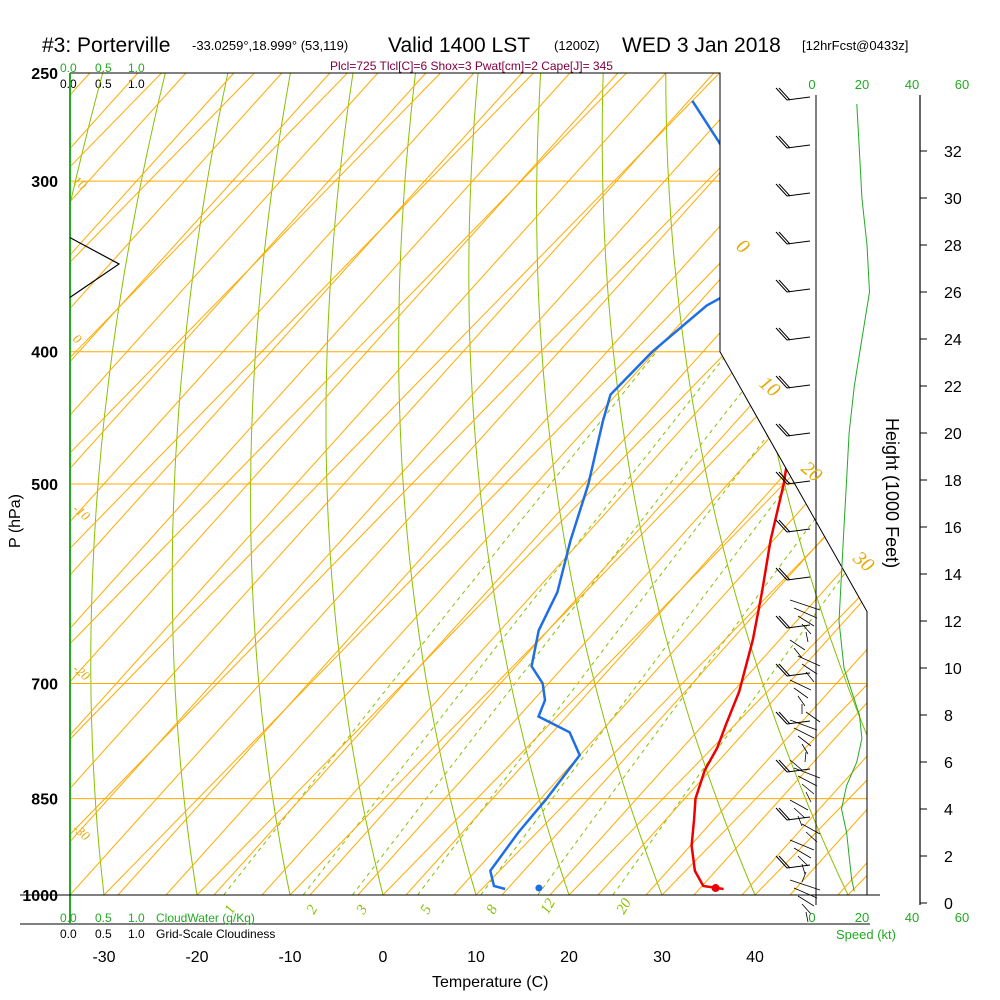  What do you see at coordinates (459, 45) in the screenshot?
I see `valid-time: Valid 1400 LST` at bounding box center [459, 45].